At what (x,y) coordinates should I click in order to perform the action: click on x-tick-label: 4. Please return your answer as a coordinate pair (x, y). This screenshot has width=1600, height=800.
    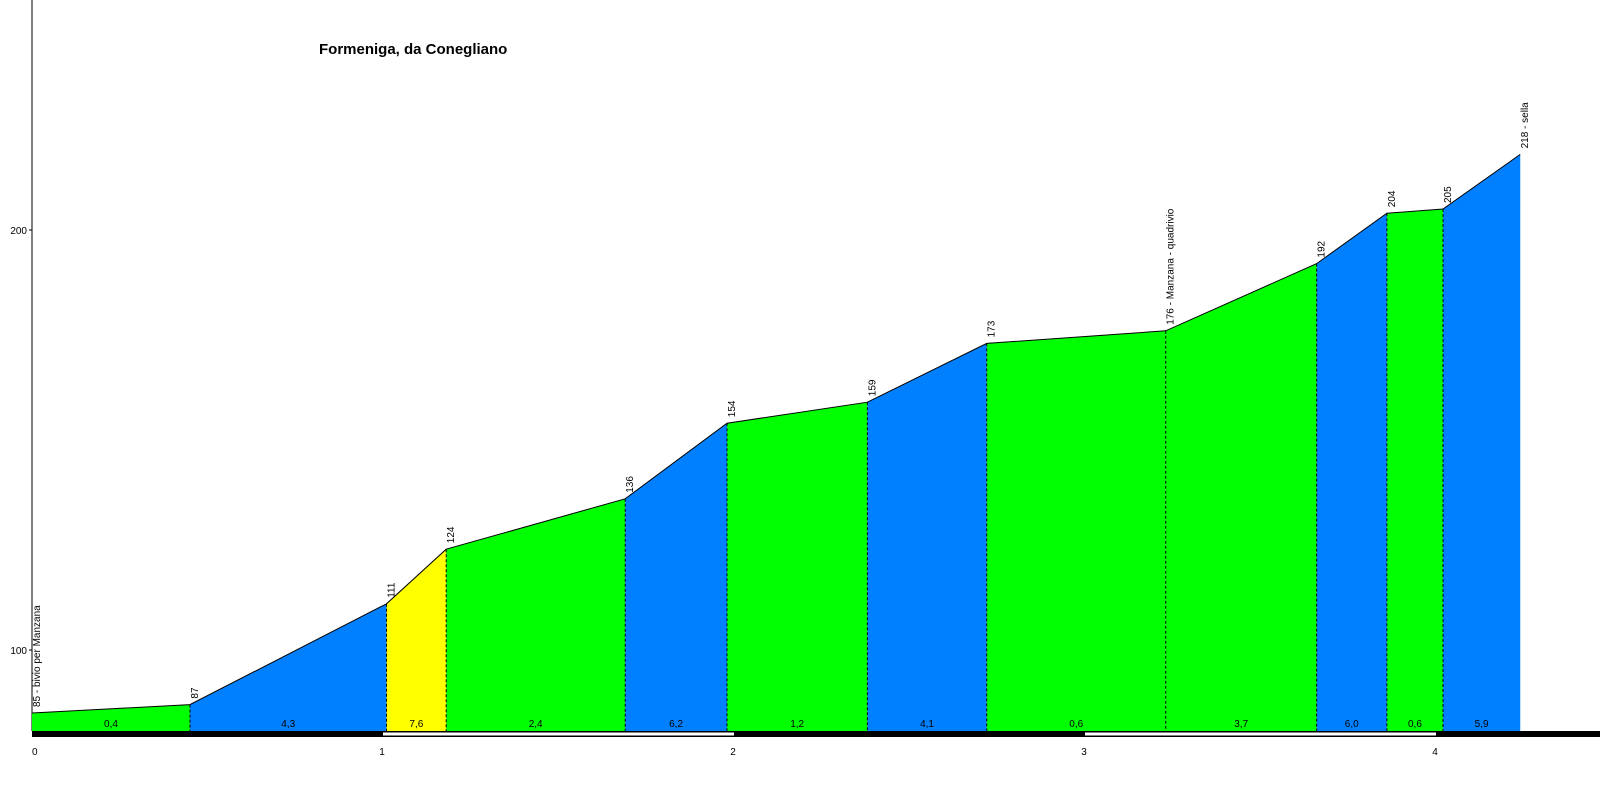
    Looking at the image, I should click on (1435, 752).